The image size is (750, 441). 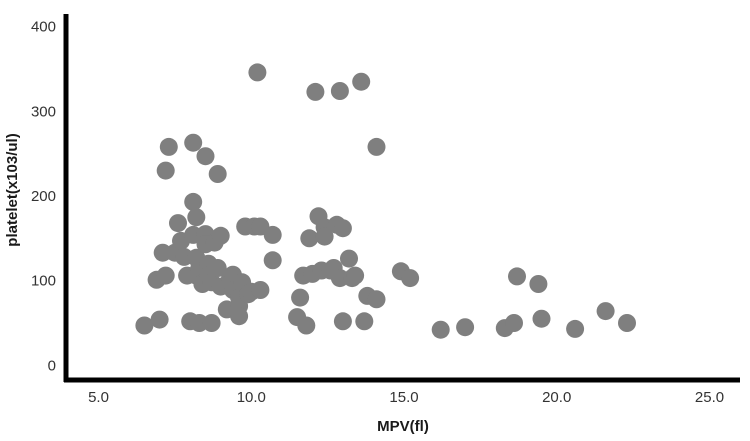 What do you see at coordinates (98, 397) in the screenshot?
I see `x-tick-label: 5.0` at bounding box center [98, 397].